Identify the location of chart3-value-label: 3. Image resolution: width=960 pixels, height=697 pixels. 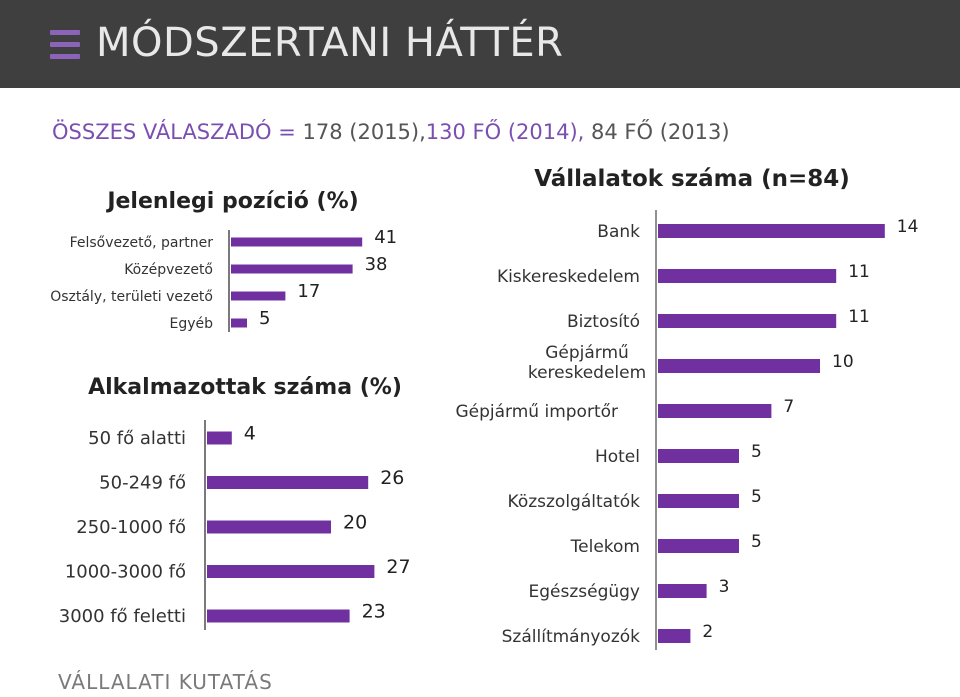
(724, 587).